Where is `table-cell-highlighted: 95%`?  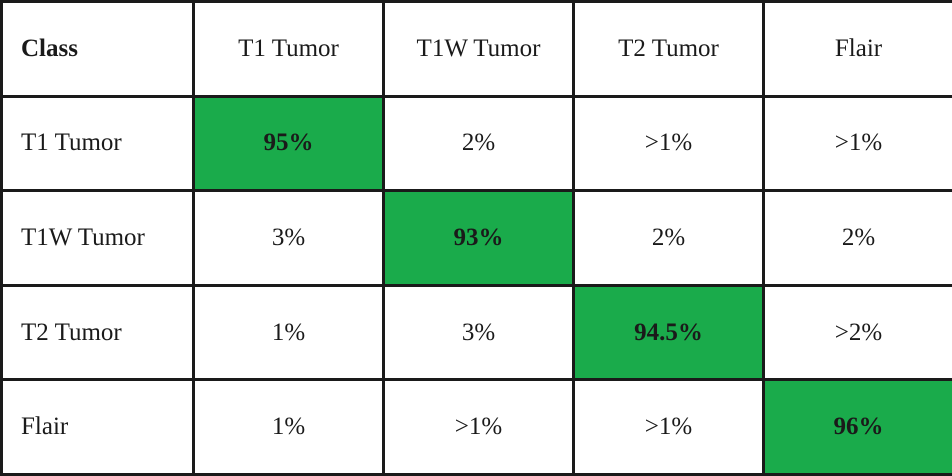
table-cell-highlighted: 95% is located at coordinates (288, 143).